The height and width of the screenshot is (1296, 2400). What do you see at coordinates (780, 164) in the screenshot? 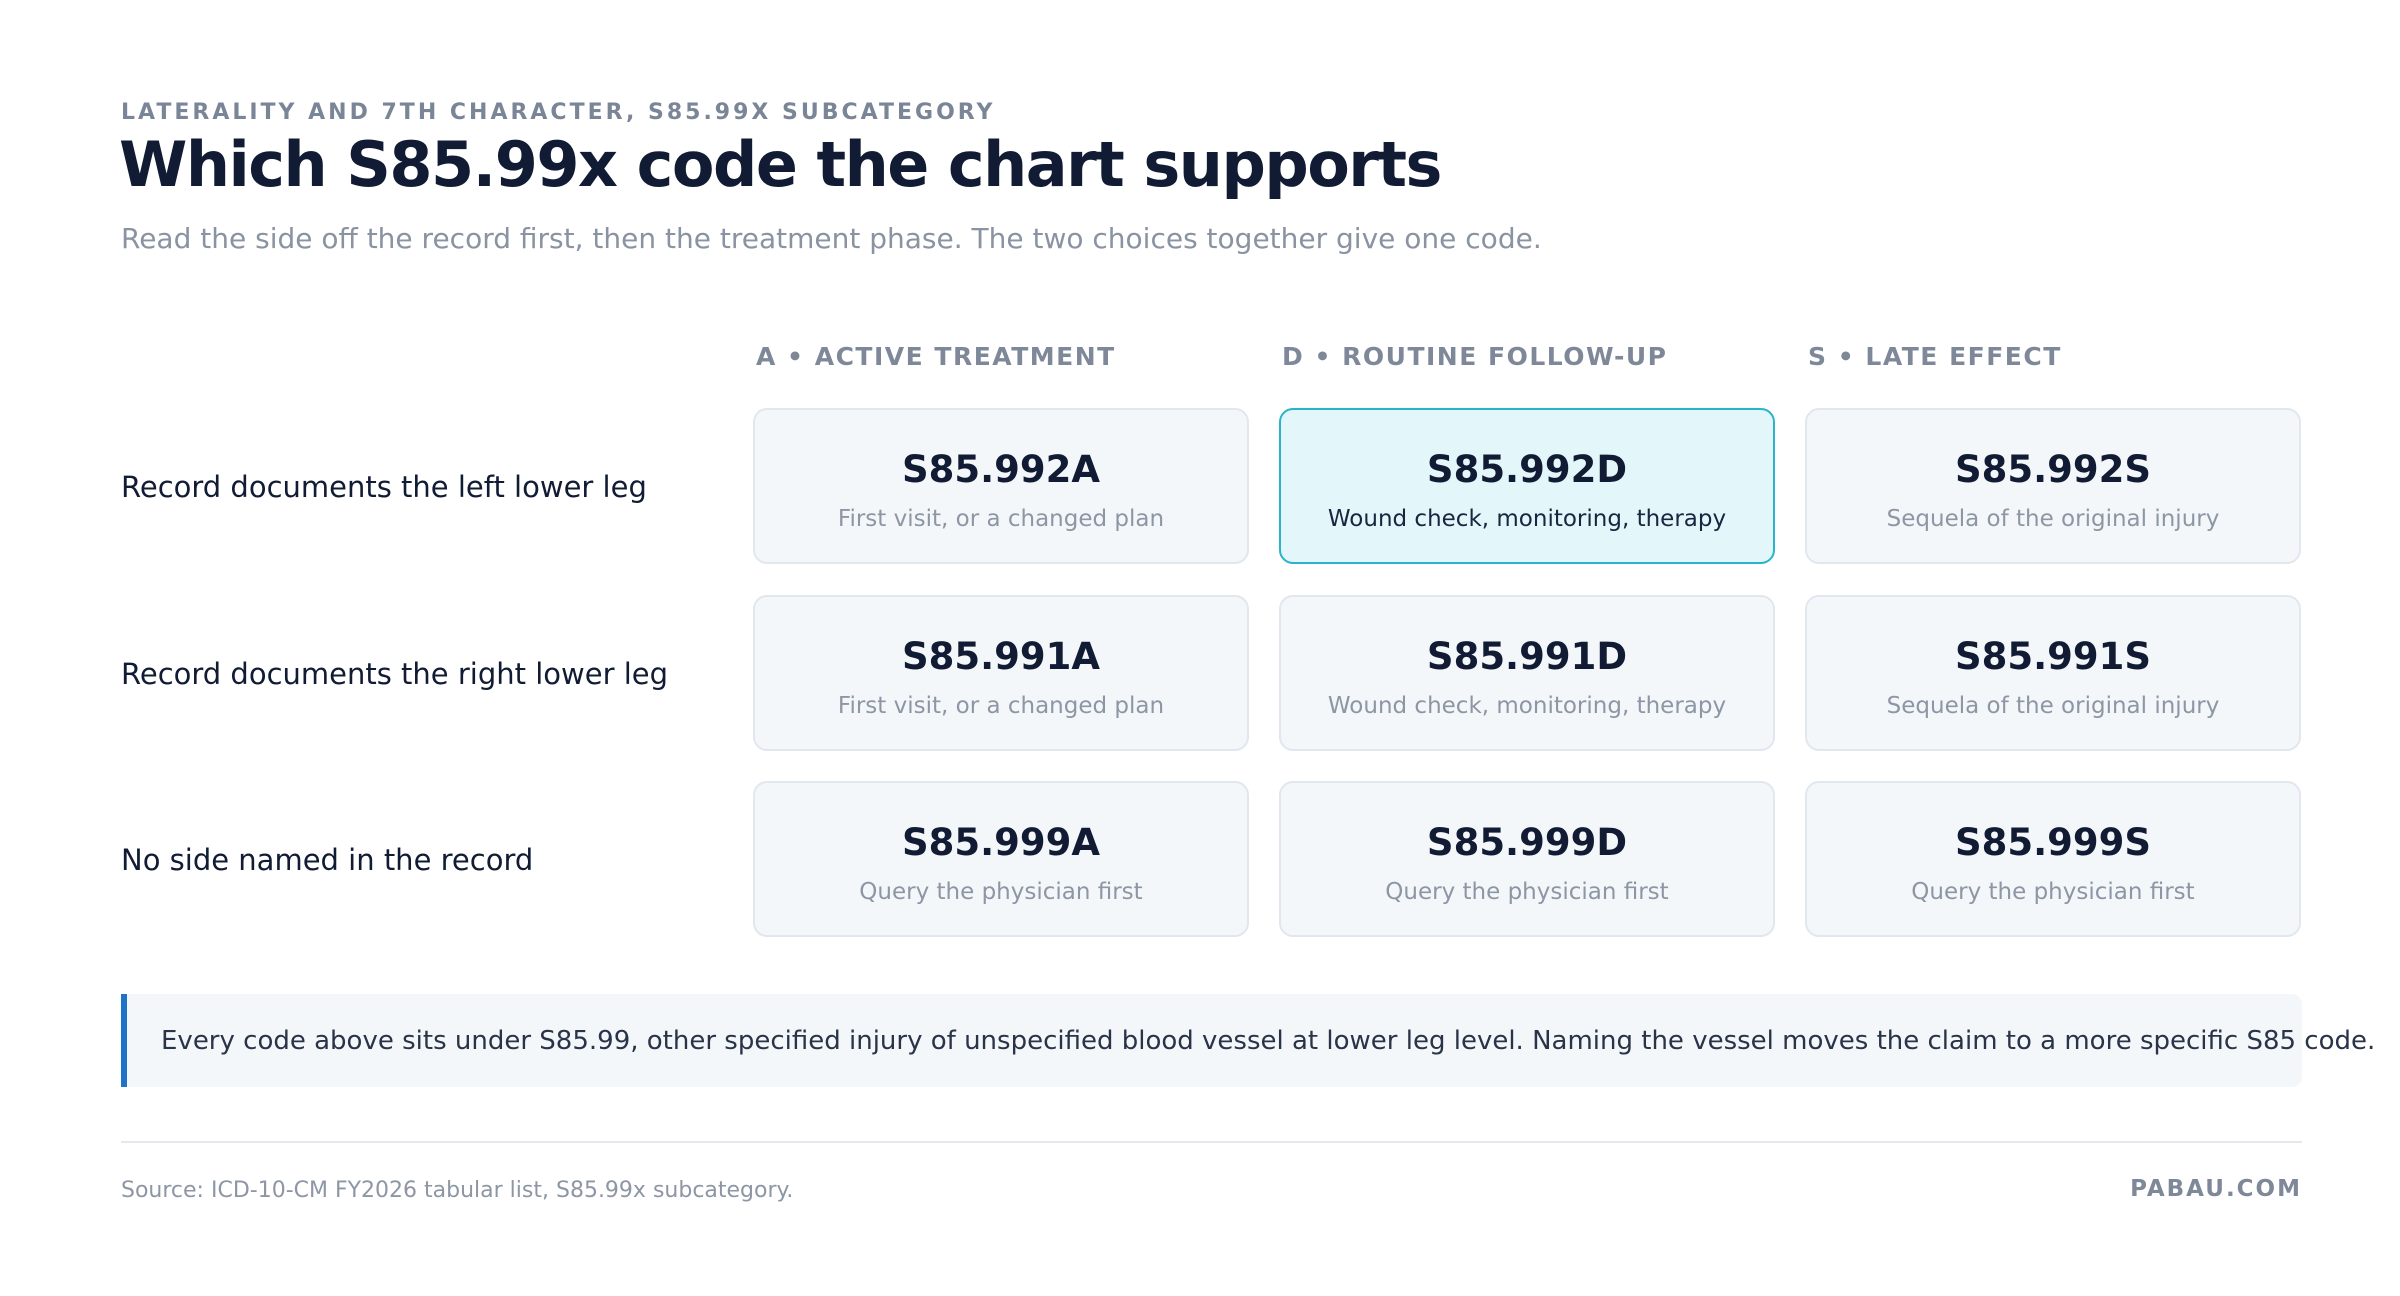
I see `title: Which S85.99x code the chart supports` at bounding box center [780, 164].